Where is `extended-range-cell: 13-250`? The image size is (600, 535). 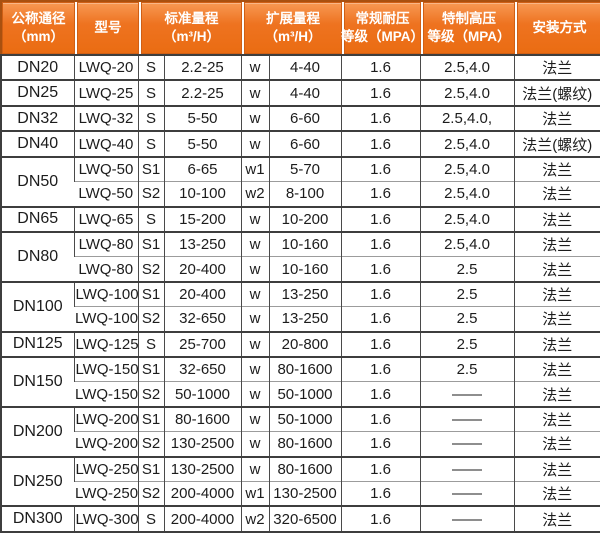 extended-range-cell: 13-250 is located at coordinates (304, 319).